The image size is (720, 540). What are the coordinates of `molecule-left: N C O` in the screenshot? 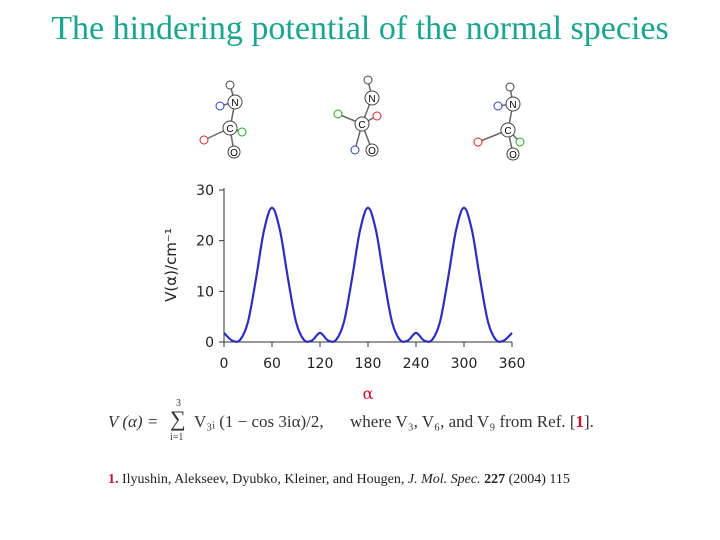 It's located at (245, 117).